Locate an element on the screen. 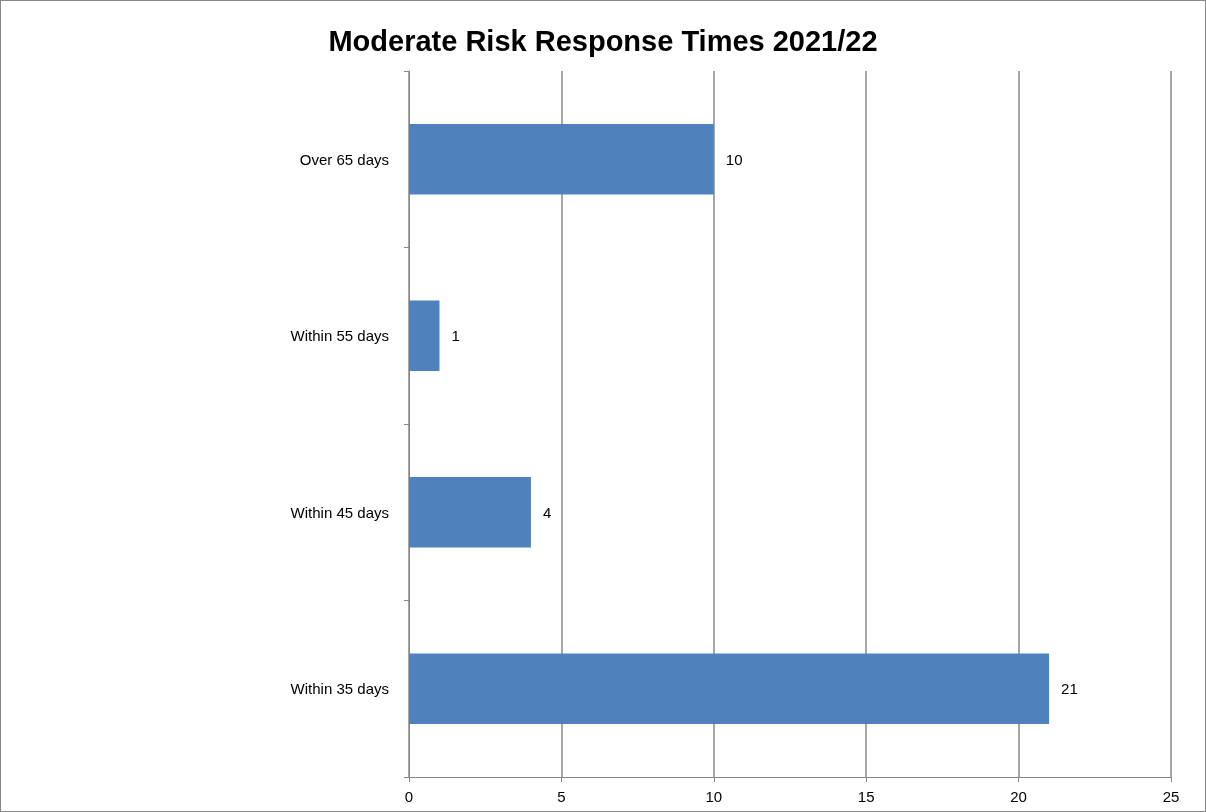  y-tick-label: Over 65 days is located at coordinates (344, 159).